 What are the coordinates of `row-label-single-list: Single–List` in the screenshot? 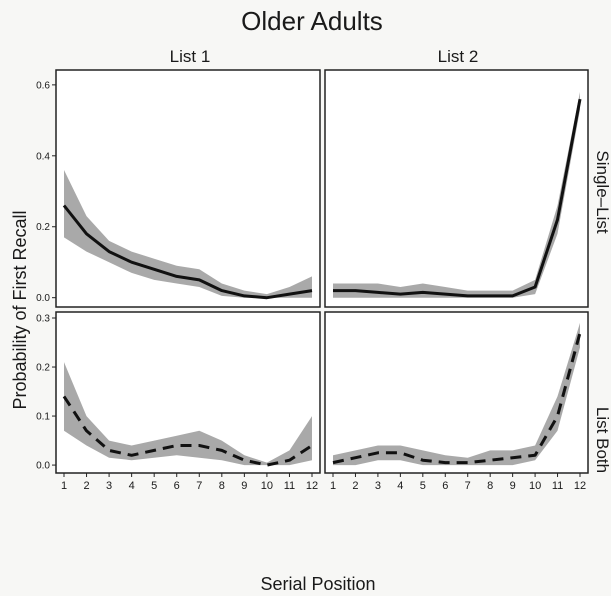 It's located at (602, 191).